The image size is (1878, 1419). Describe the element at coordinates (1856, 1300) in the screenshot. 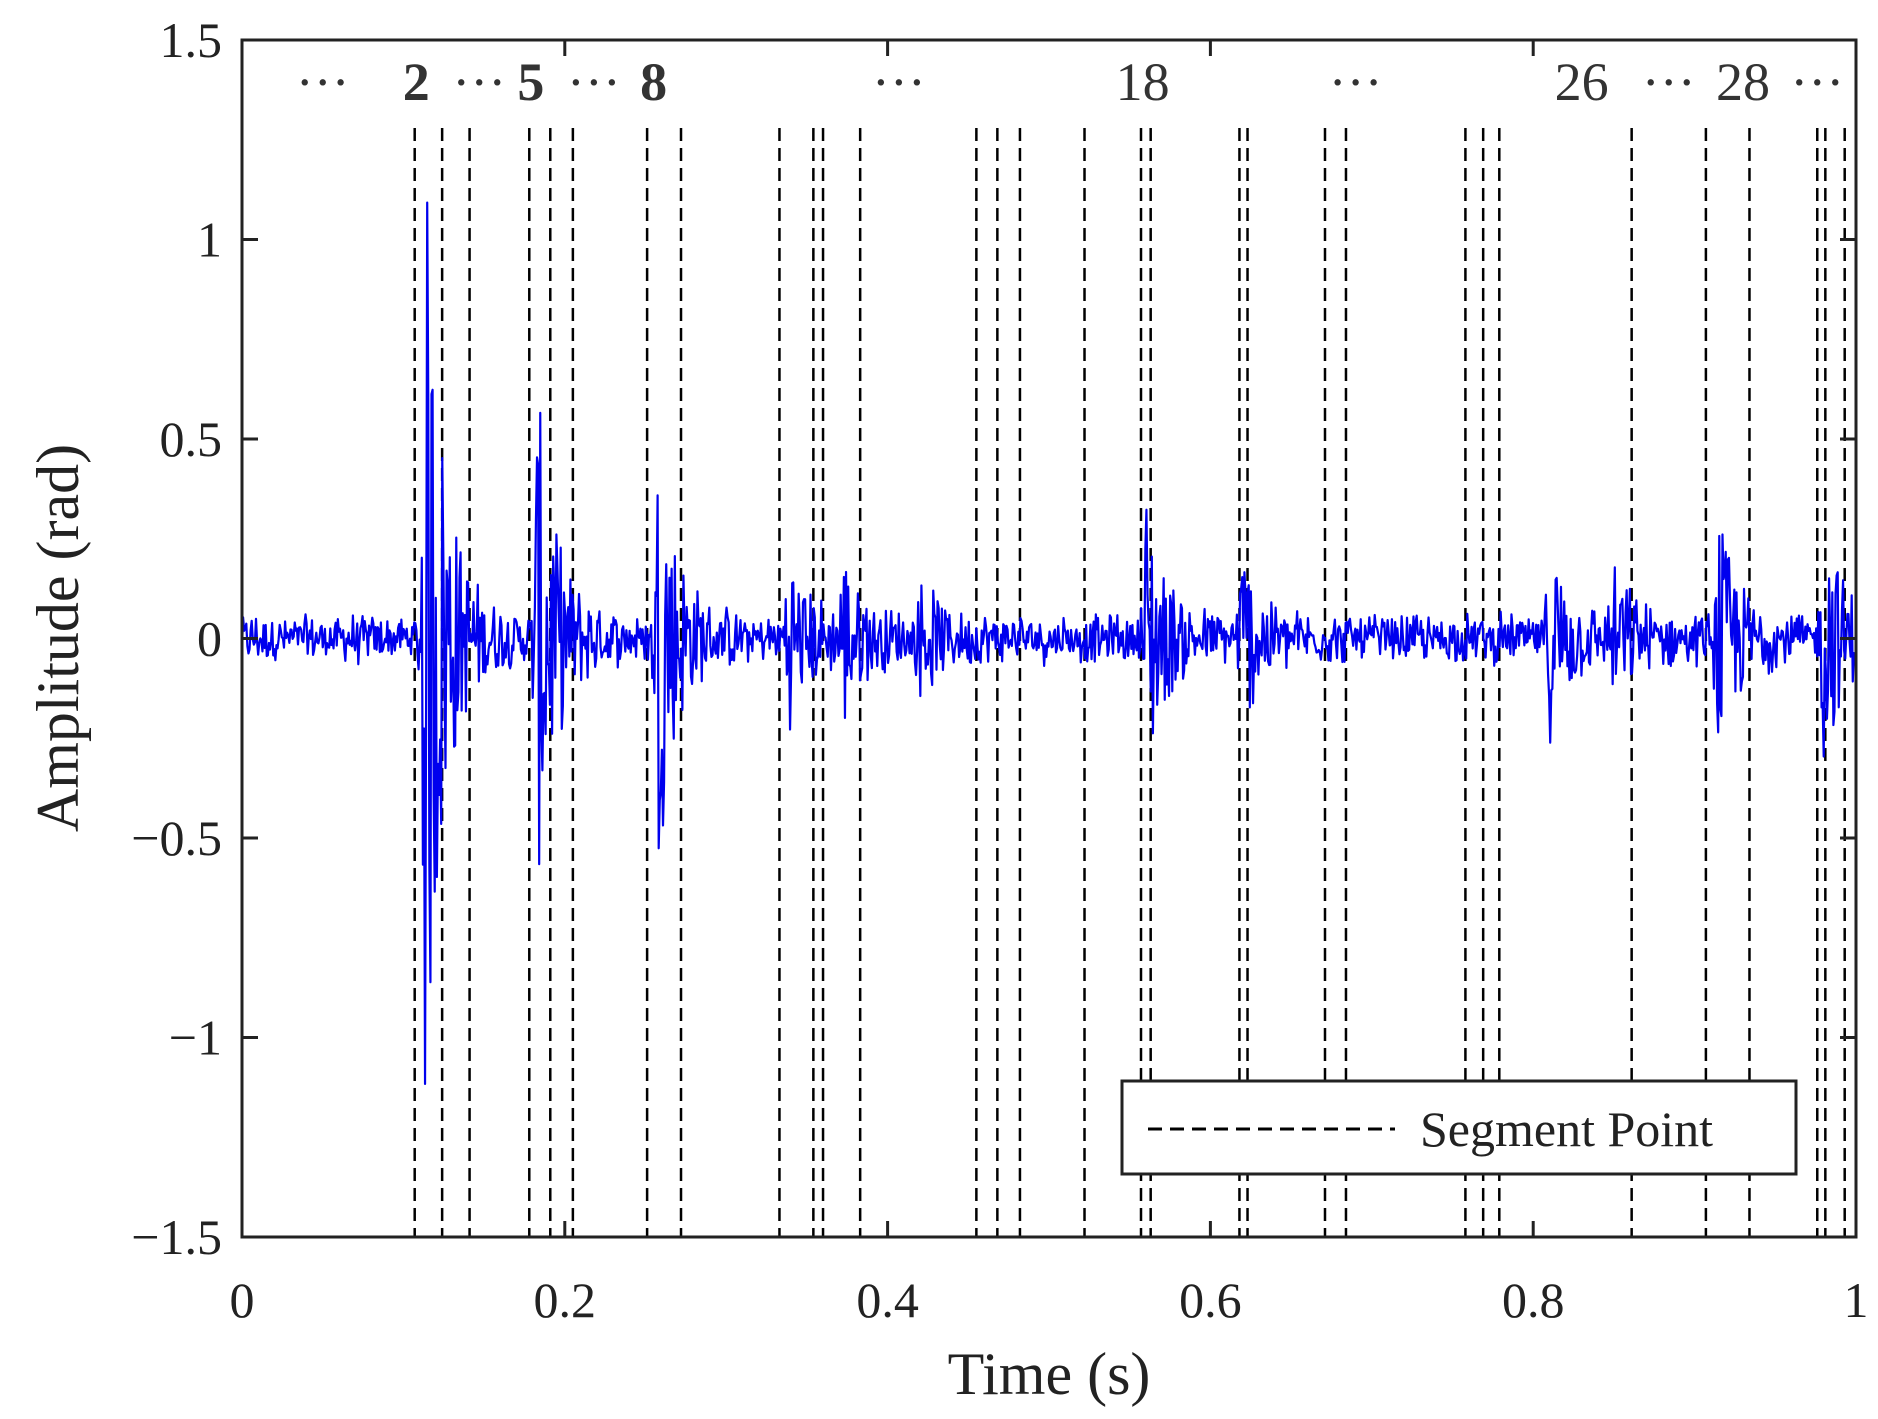

I see `x-tick-label: 1` at that location.